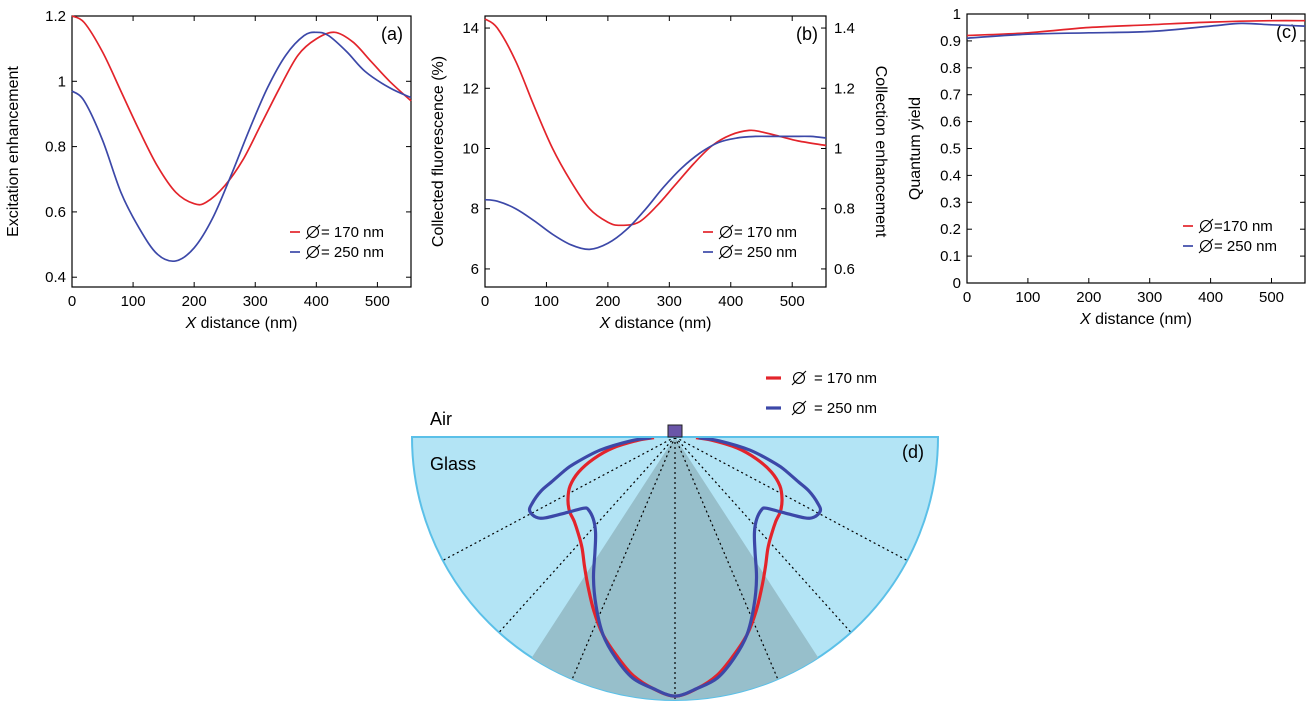  Describe the element at coordinates (470, 28) in the screenshot. I see `y-tick-label: 14` at that location.